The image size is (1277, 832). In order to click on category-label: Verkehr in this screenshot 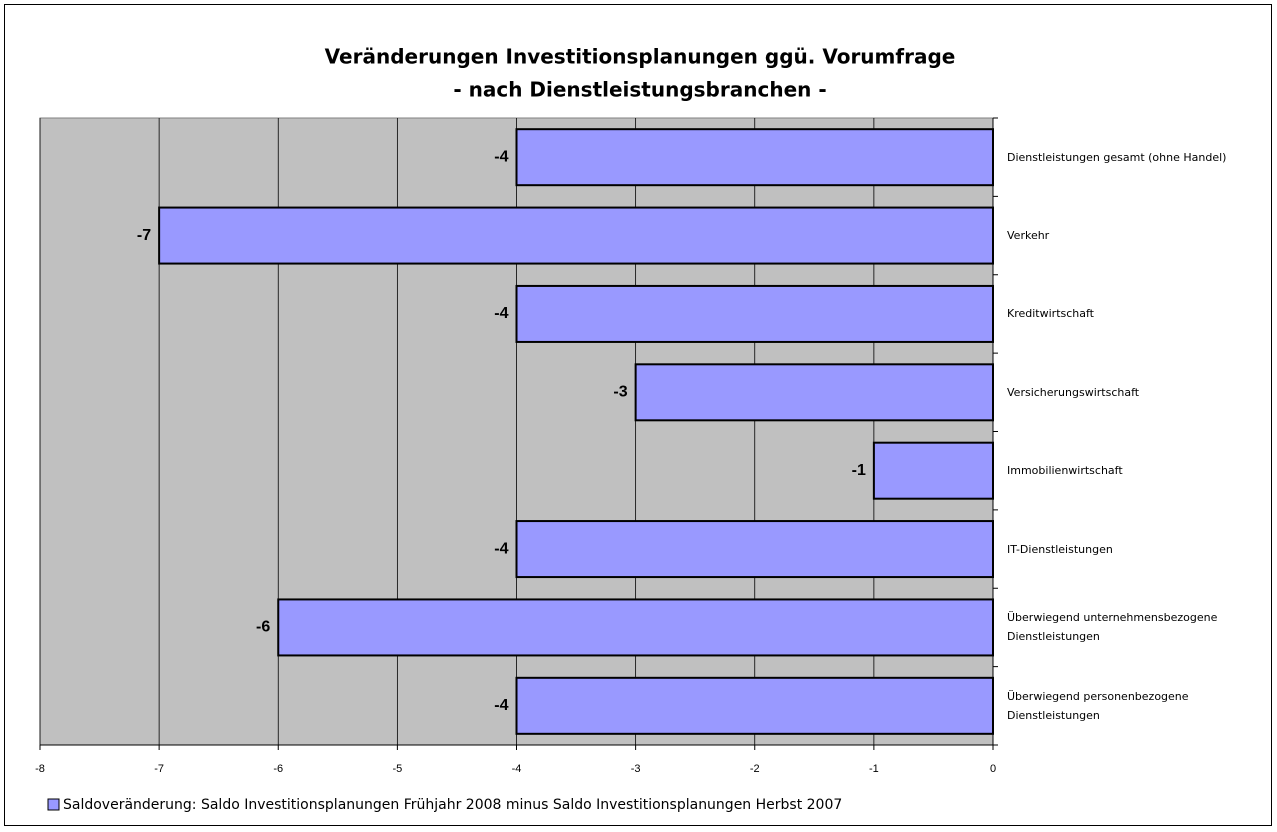, I will do `click(1028, 236)`.